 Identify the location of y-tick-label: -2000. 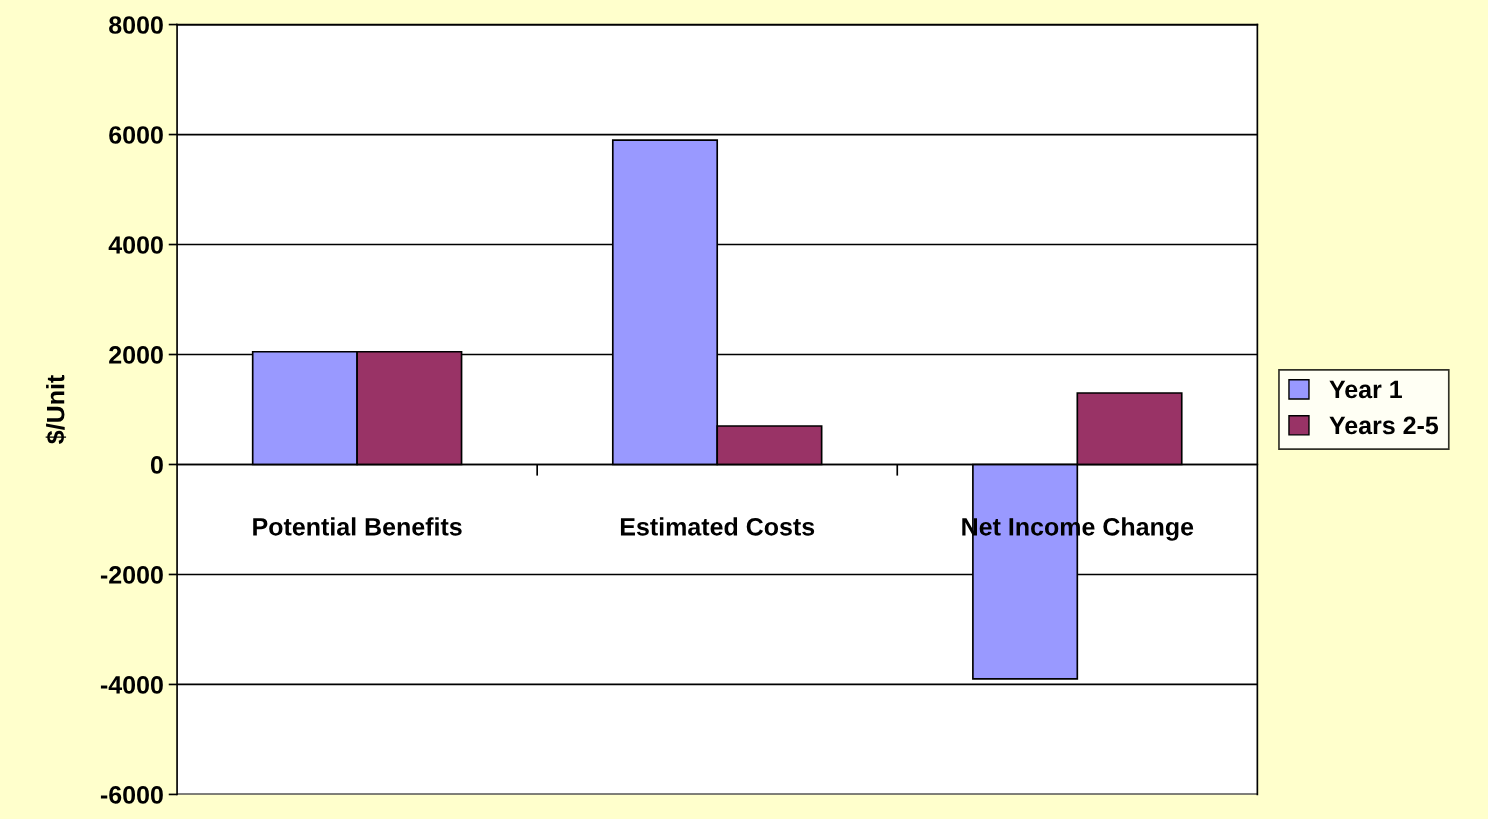
(131, 575).